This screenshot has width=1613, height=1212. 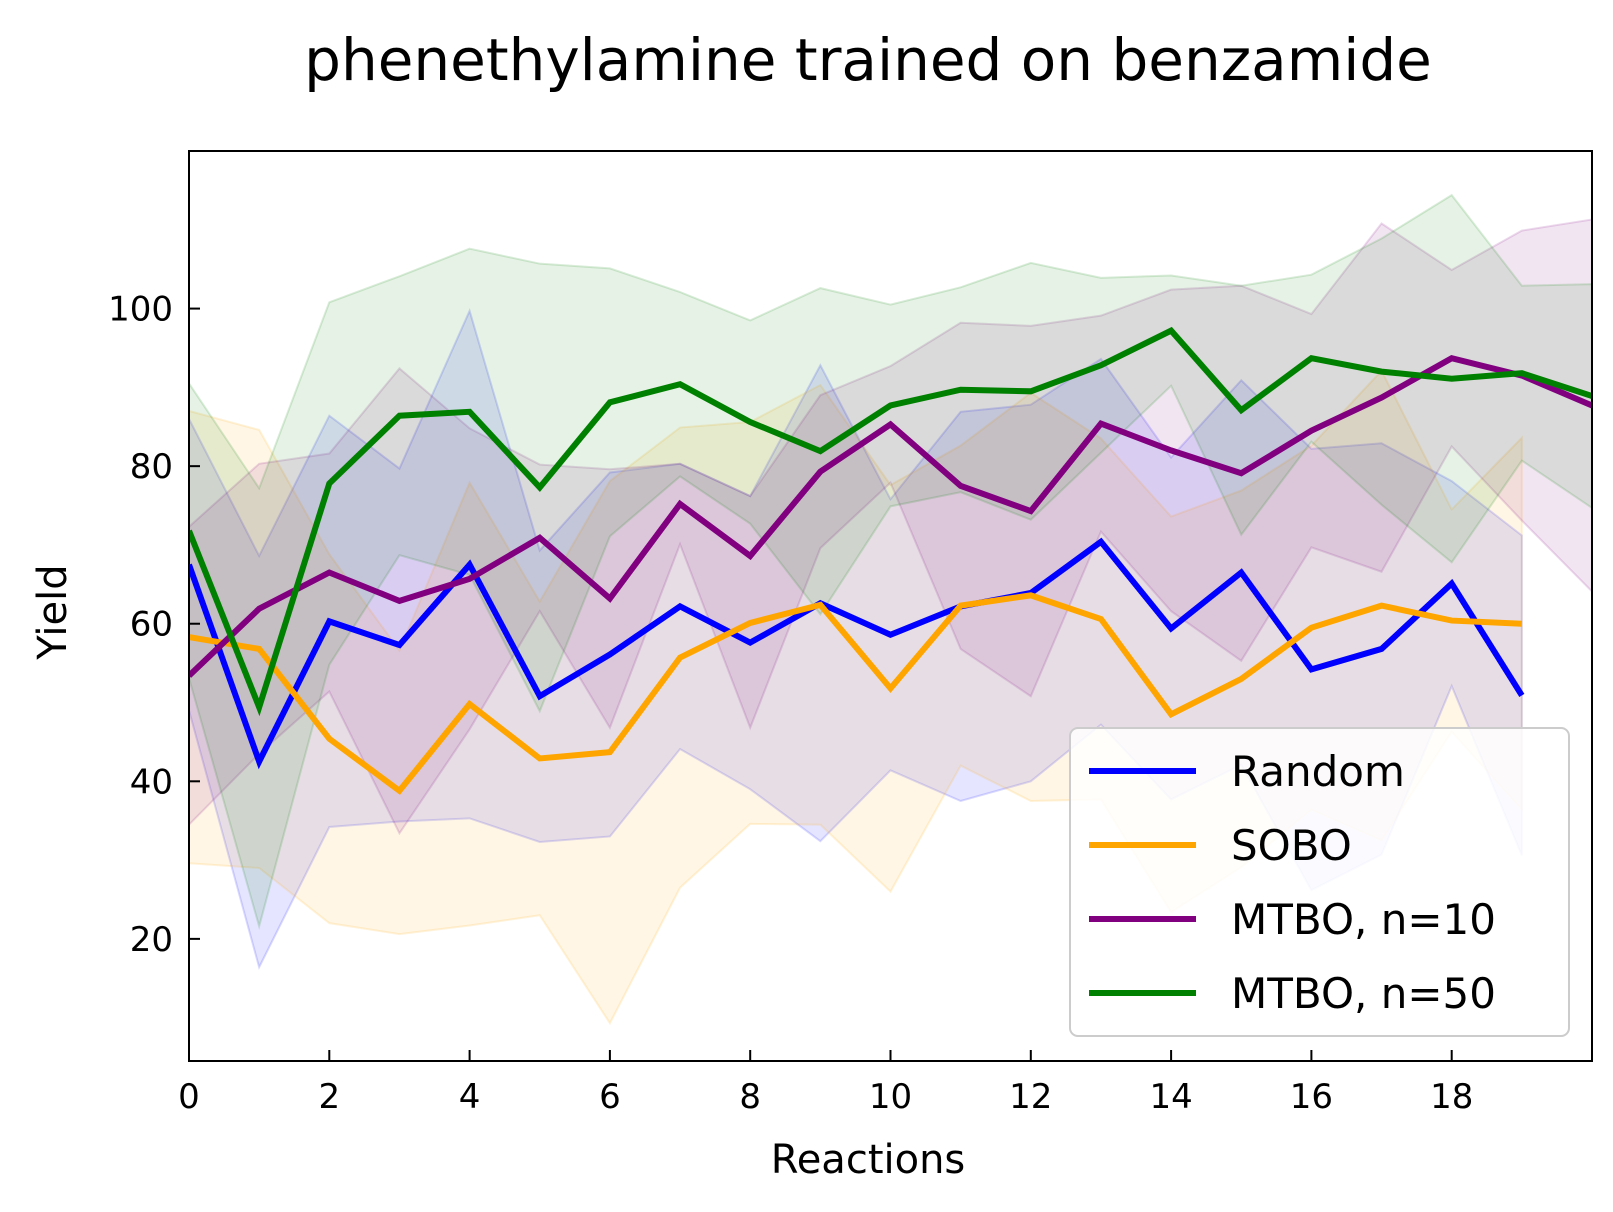 I want to click on legend-label-mtbo-n-10: MTBO, n=10, so click(x=1363, y=919).